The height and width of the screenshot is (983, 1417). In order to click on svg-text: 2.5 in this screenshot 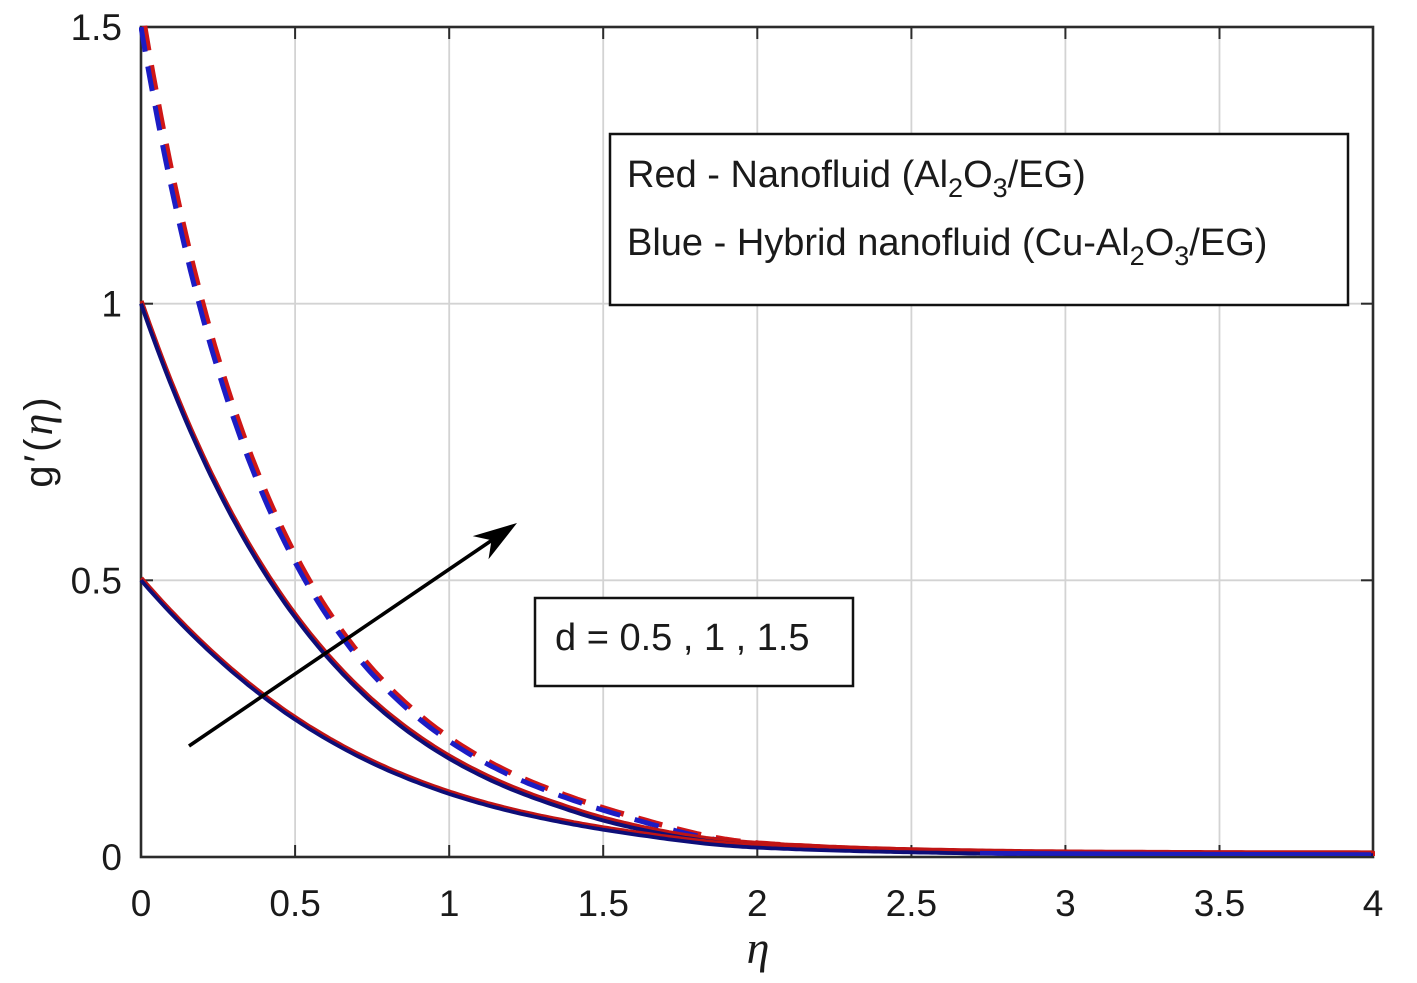, I will do `click(911, 903)`.